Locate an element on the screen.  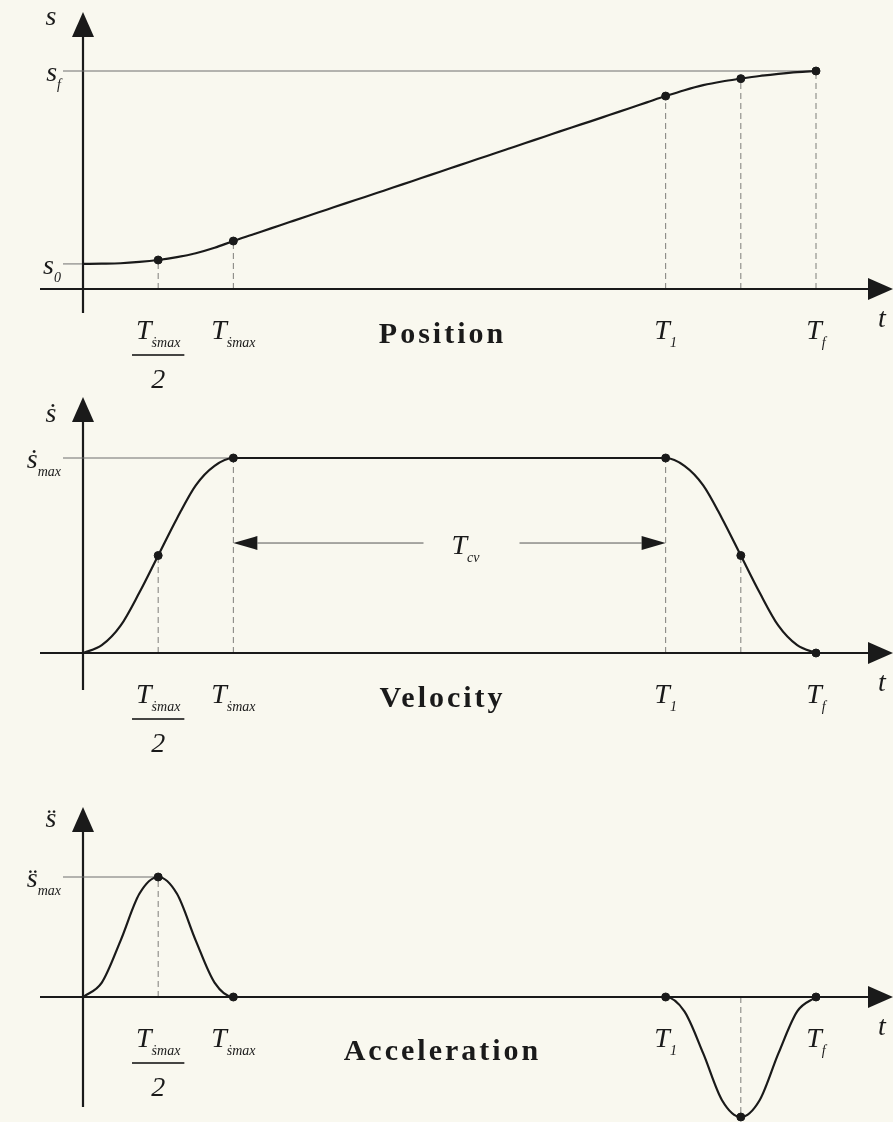
text: Acceleration is located at coordinates (442, 1049).